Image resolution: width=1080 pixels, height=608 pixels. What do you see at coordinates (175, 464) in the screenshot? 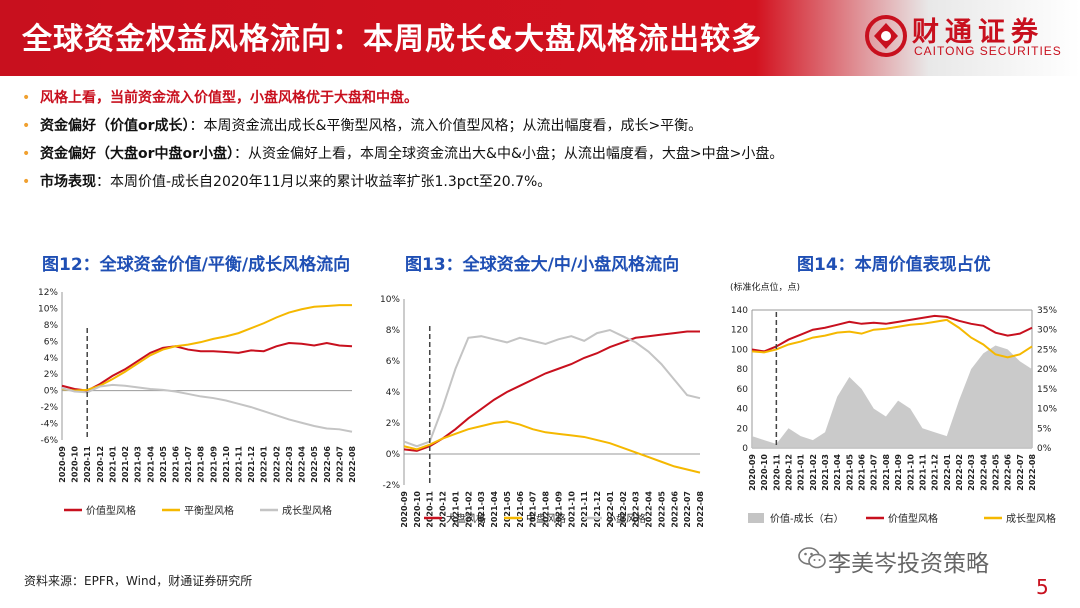
I see `x-tick-label: 2021-06` at bounding box center [175, 464].